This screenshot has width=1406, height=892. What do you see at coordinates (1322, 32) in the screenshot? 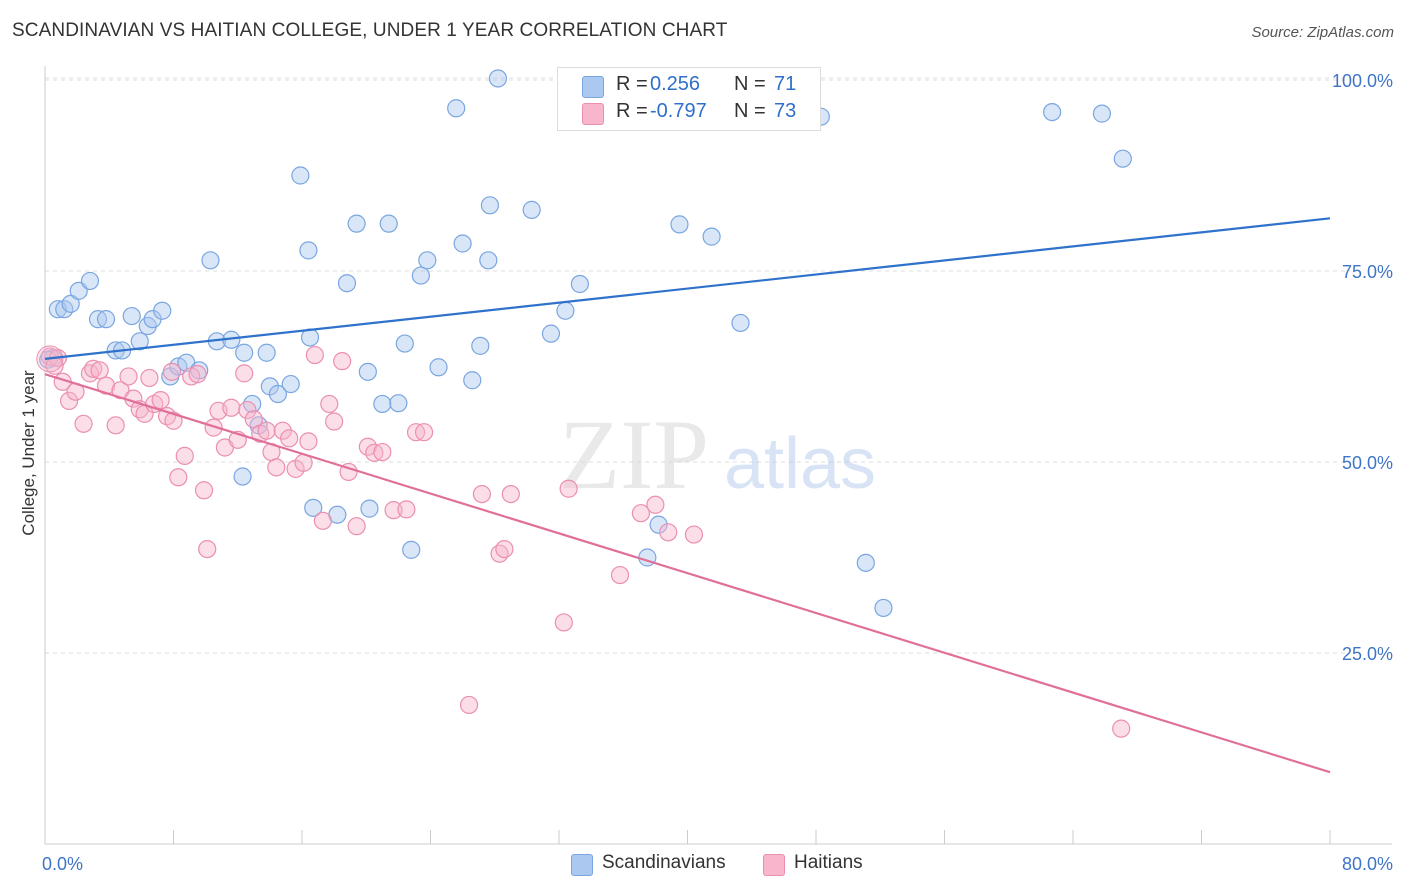
I see `chart-source: Source: ZipAtlas.com` at bounding box center [1322, 32].